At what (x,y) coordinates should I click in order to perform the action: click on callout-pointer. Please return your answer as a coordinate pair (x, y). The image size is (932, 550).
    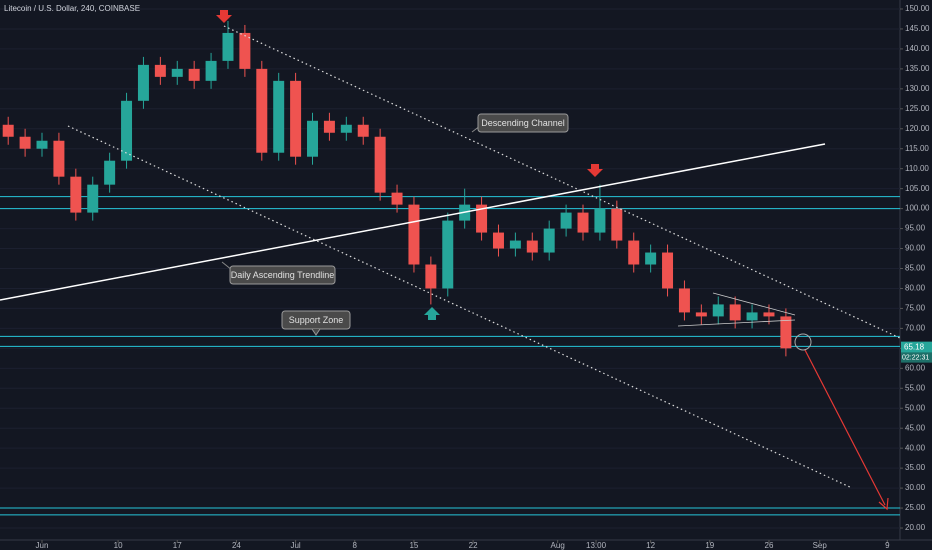
    Looking at the image, I should click on (316, 332).